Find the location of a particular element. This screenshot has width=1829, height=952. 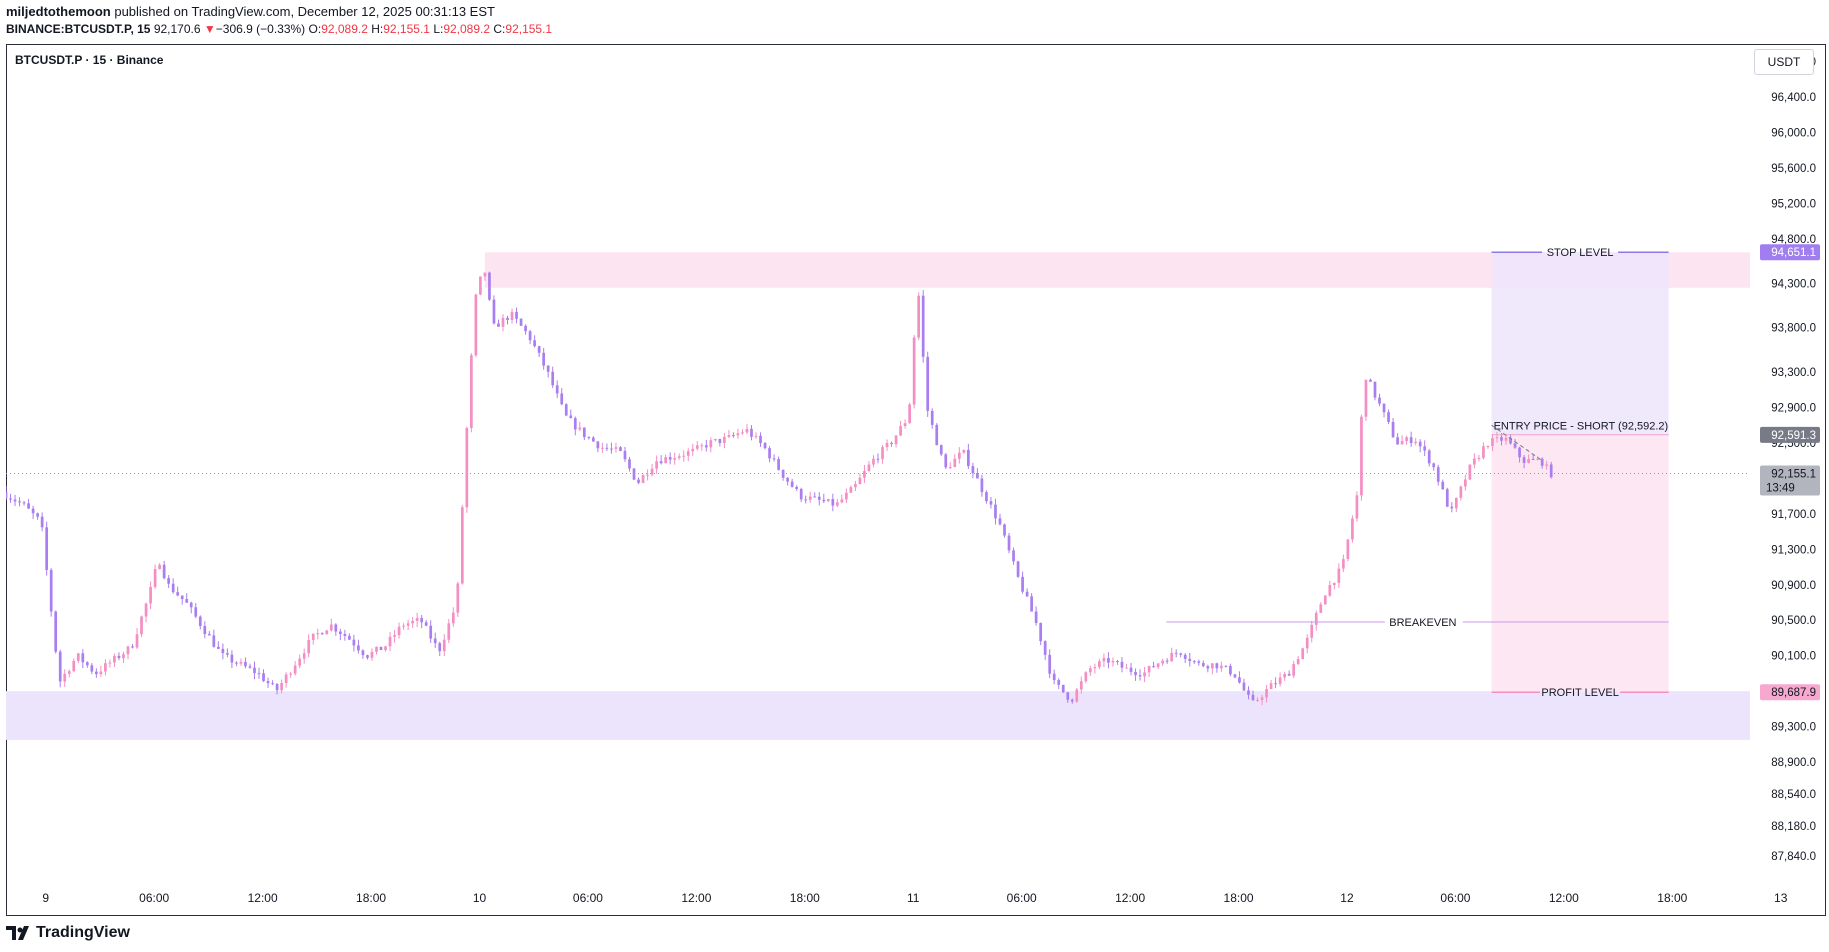

price-tick-14: 90,500.0 is located at coordinates (1793, 621).